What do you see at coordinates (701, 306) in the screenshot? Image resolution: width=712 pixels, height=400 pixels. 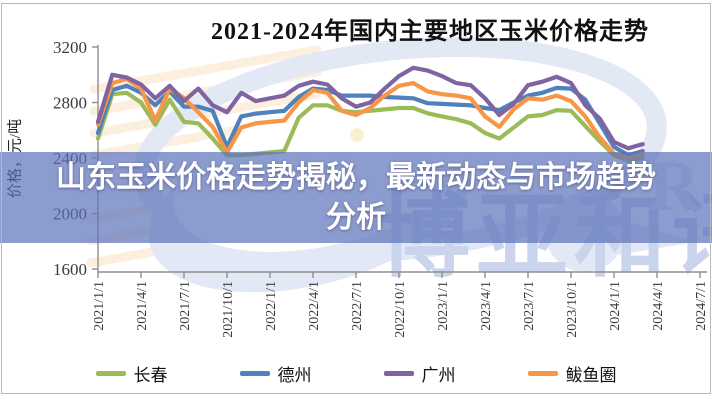 I see `x-tick-label: 2024/7/1` at bounding box center [701, 306].